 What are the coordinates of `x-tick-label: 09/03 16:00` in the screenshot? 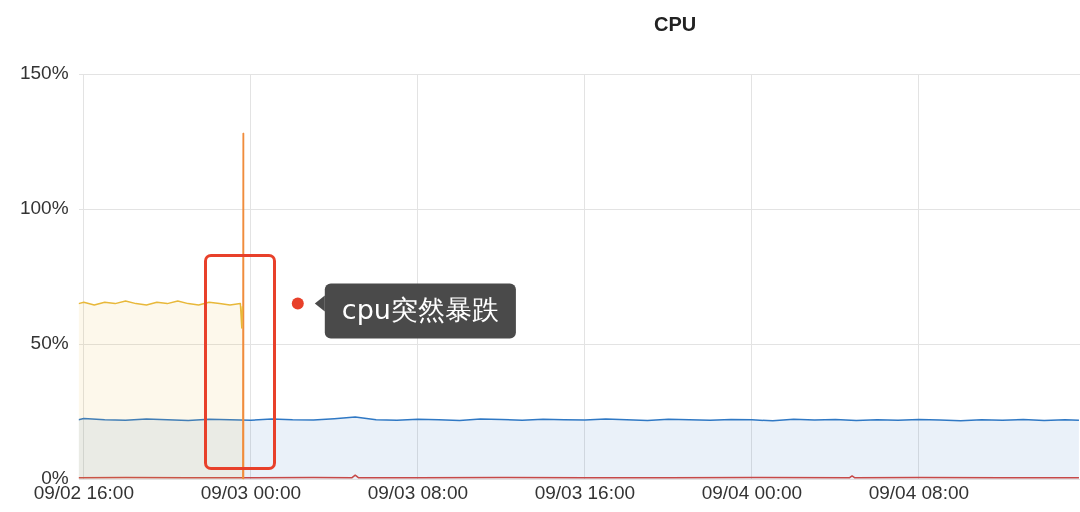 It's located at (585, 492).